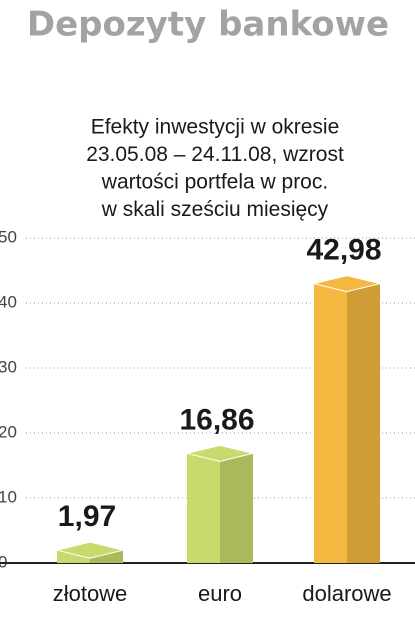 The image size is (415, 640). Describe the element at coordinates (214, 182) in the screenshot. I see `subtitle: wartości portfela w proc.` at that location.